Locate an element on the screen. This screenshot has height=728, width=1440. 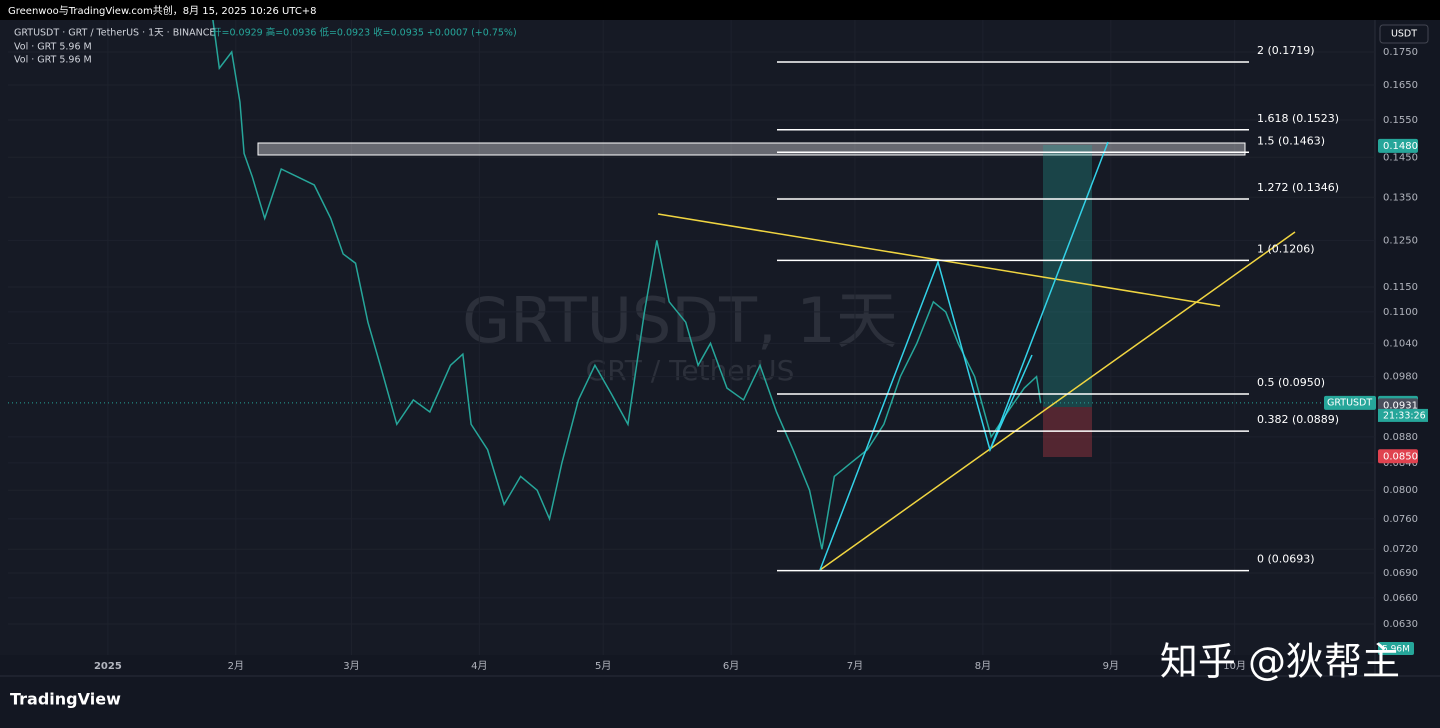
countdown: 21:33:26 is located at coordinates (1404, 415).